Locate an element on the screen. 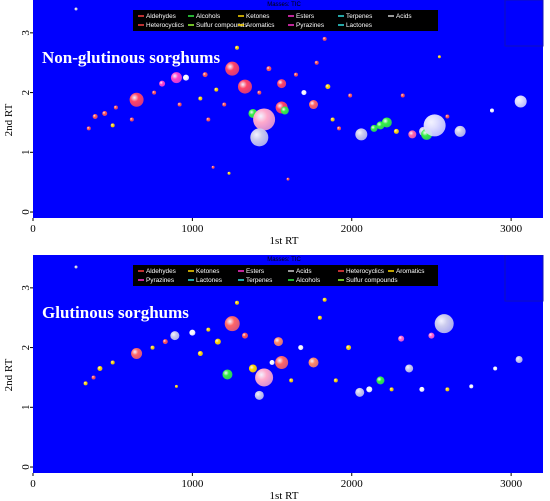 Image resolution: width=550 pixels, height=501 pixels. legend-label: Ketones is located at coordinates (207, 271).